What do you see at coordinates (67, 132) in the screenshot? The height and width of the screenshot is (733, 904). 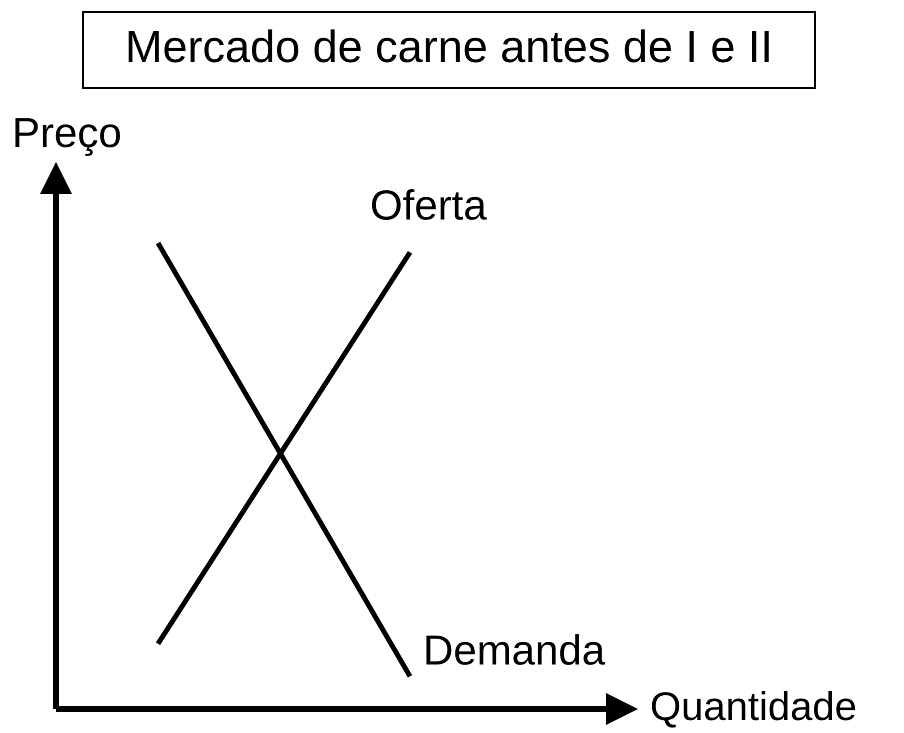 I see `y-axis-title: Preço` at bounding box center [67, 132].